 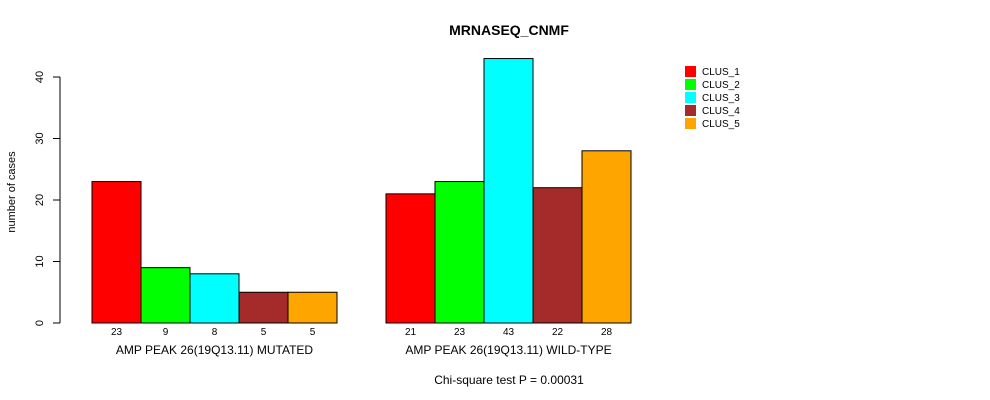 I want to click on bar-count-label: 28, so click(x=607, y=332).